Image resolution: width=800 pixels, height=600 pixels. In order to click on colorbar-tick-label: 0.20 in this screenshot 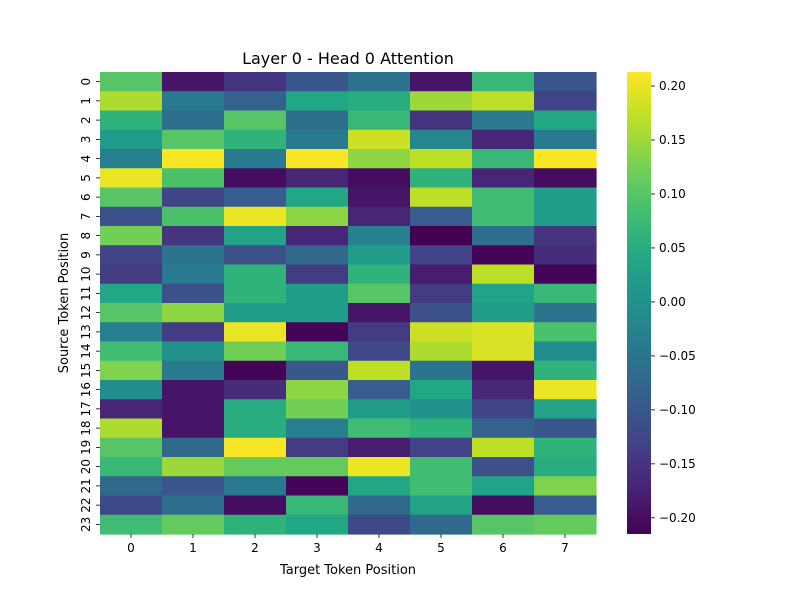, I will do `click(672, 86)`.